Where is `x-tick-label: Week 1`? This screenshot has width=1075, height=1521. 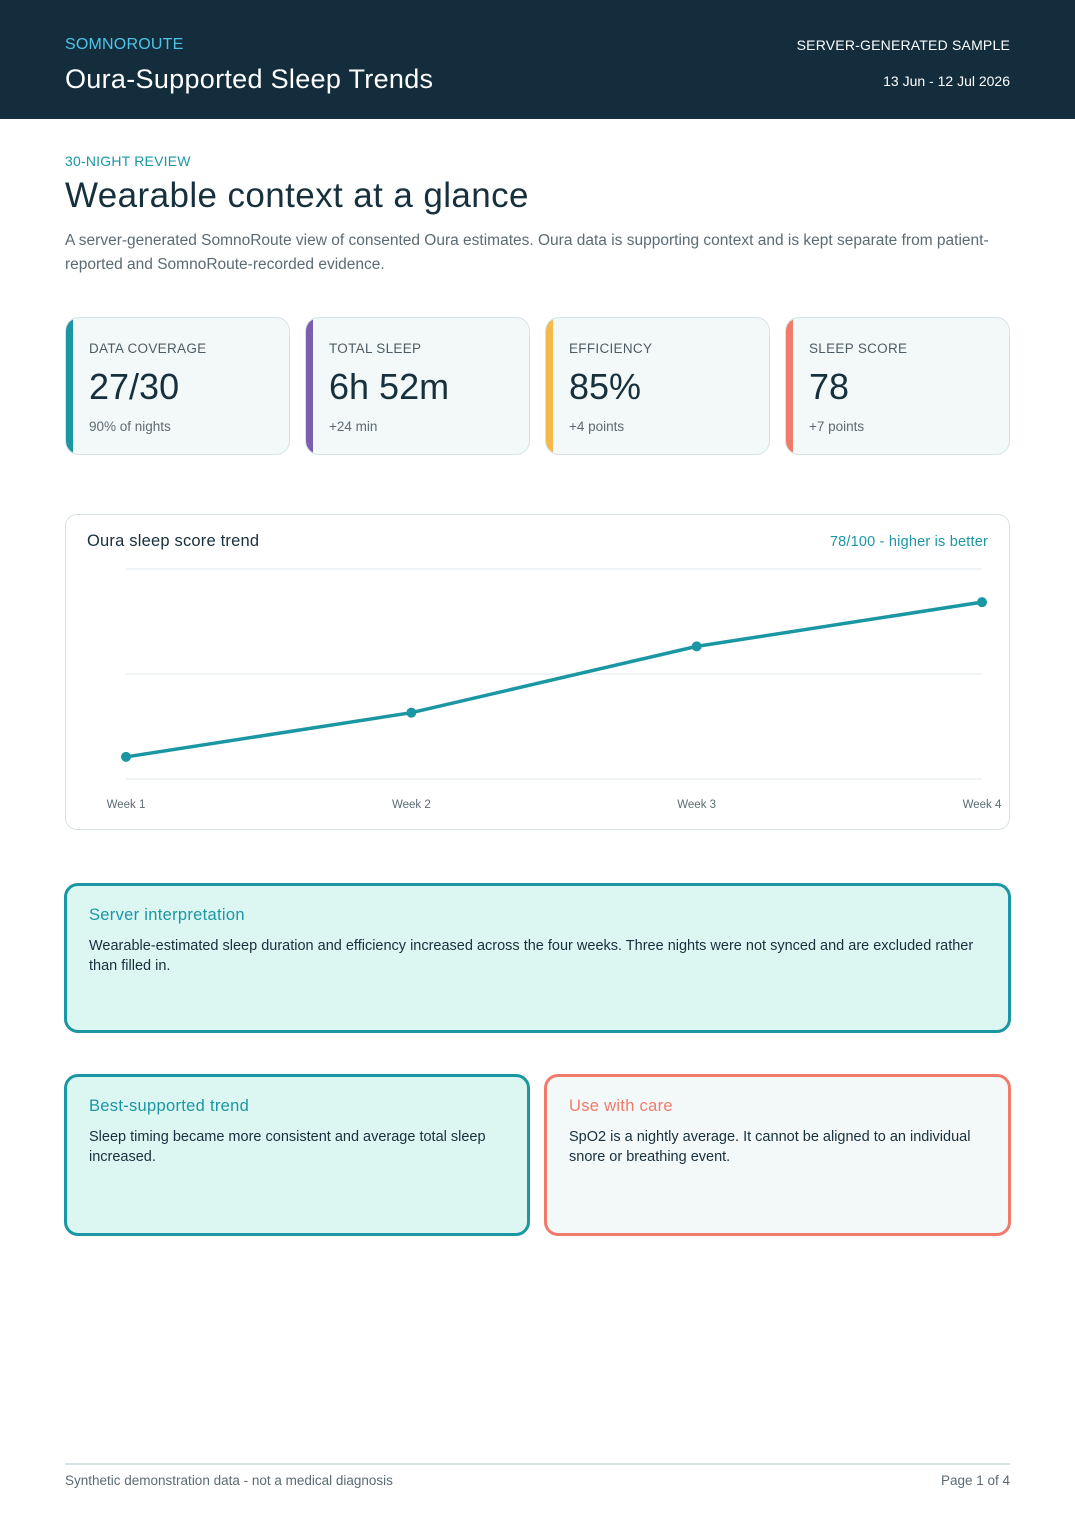 x-tick-label: Week 1 is located at coordinates (126, 805).